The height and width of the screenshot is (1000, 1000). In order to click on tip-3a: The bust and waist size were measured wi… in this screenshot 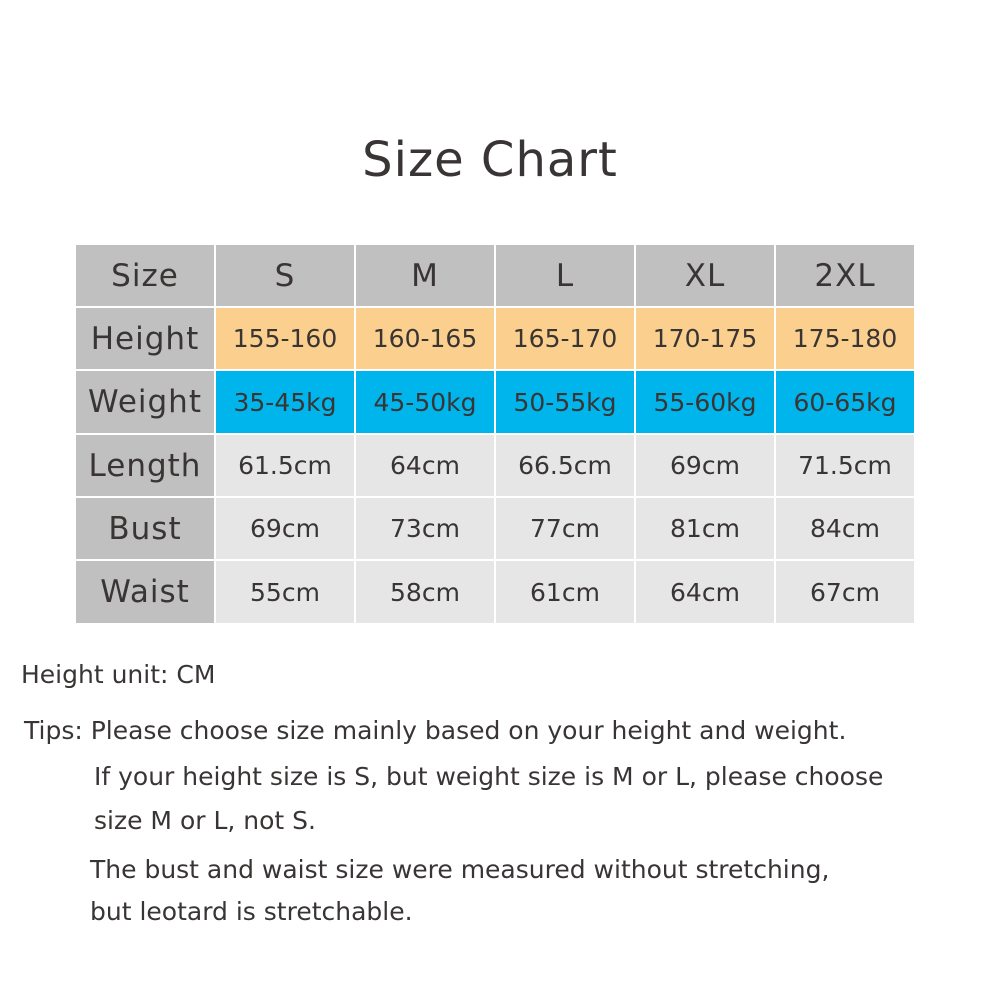, I will do `click(460, 869)`.